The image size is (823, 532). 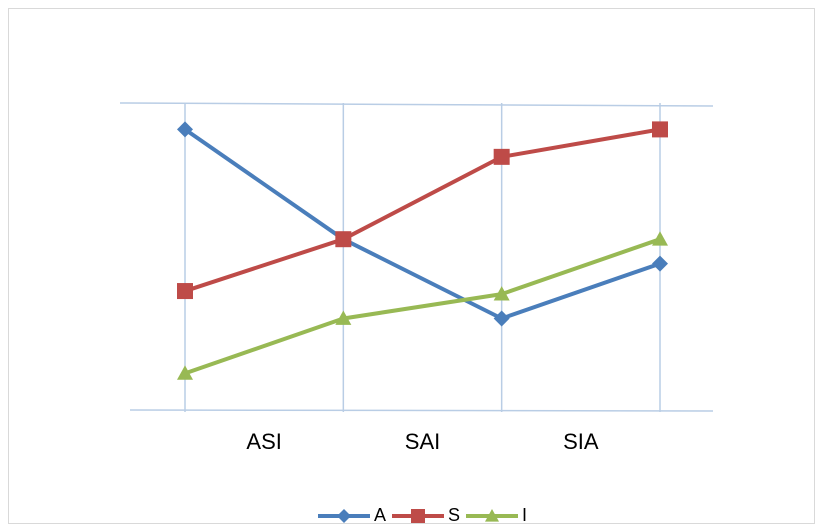 What do you see at coordinates (416, 104) in the screenshot?
I see `plot-top-line` at bounding box center [416, 104].